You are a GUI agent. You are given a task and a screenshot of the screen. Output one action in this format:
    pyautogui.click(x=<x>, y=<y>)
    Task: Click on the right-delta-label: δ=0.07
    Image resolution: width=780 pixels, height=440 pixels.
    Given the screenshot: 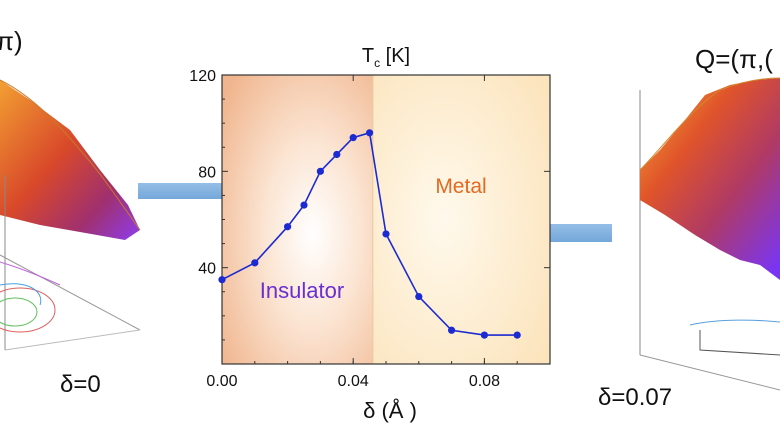 What is the action you would take?
    pyautogui.click(x=635, y=397)
    